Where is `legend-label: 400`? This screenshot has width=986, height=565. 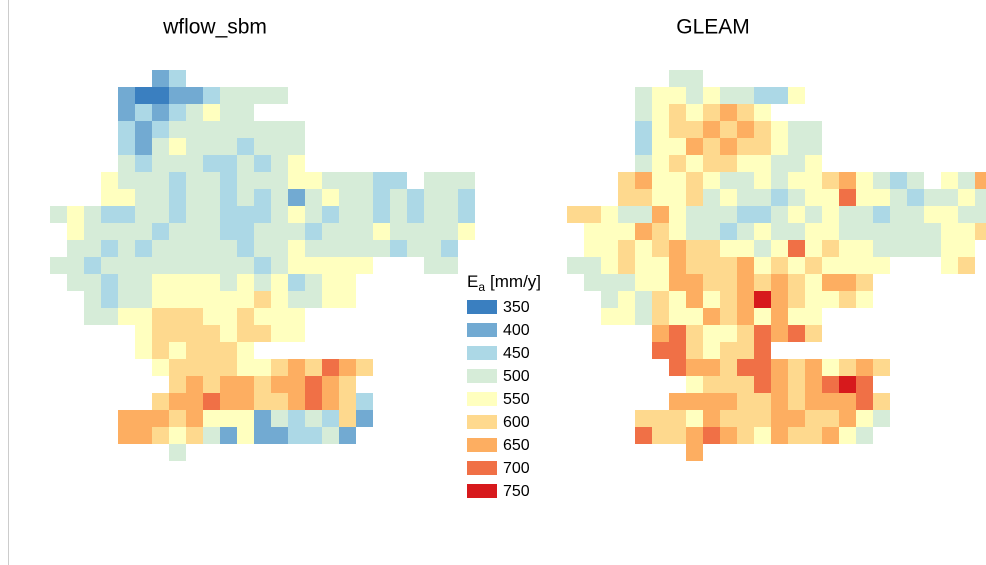 legend-label: 400 is located at coordinates (516, 330).